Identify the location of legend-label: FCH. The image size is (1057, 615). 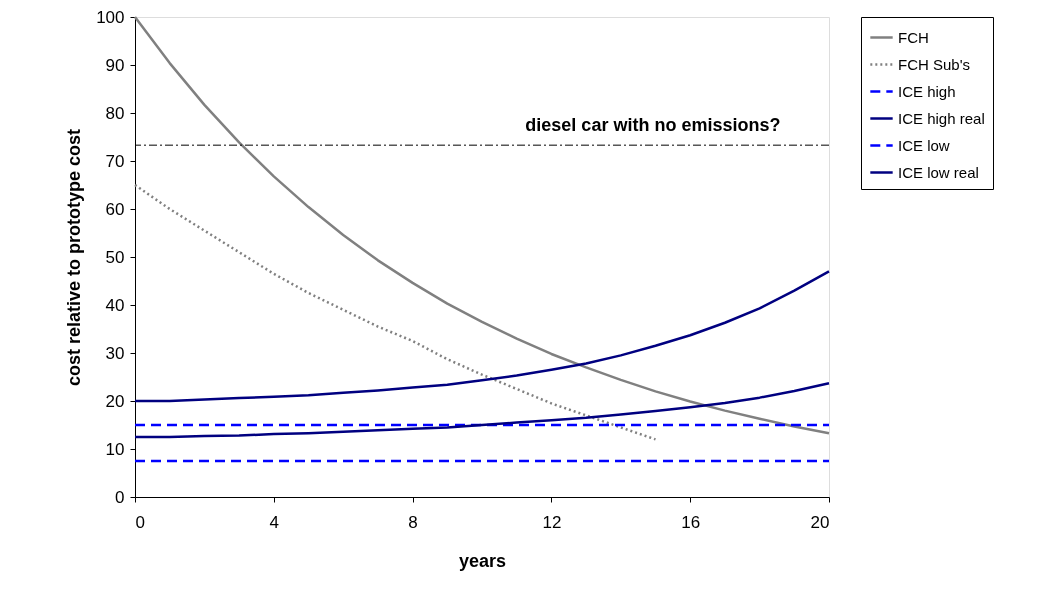
(913, 37).